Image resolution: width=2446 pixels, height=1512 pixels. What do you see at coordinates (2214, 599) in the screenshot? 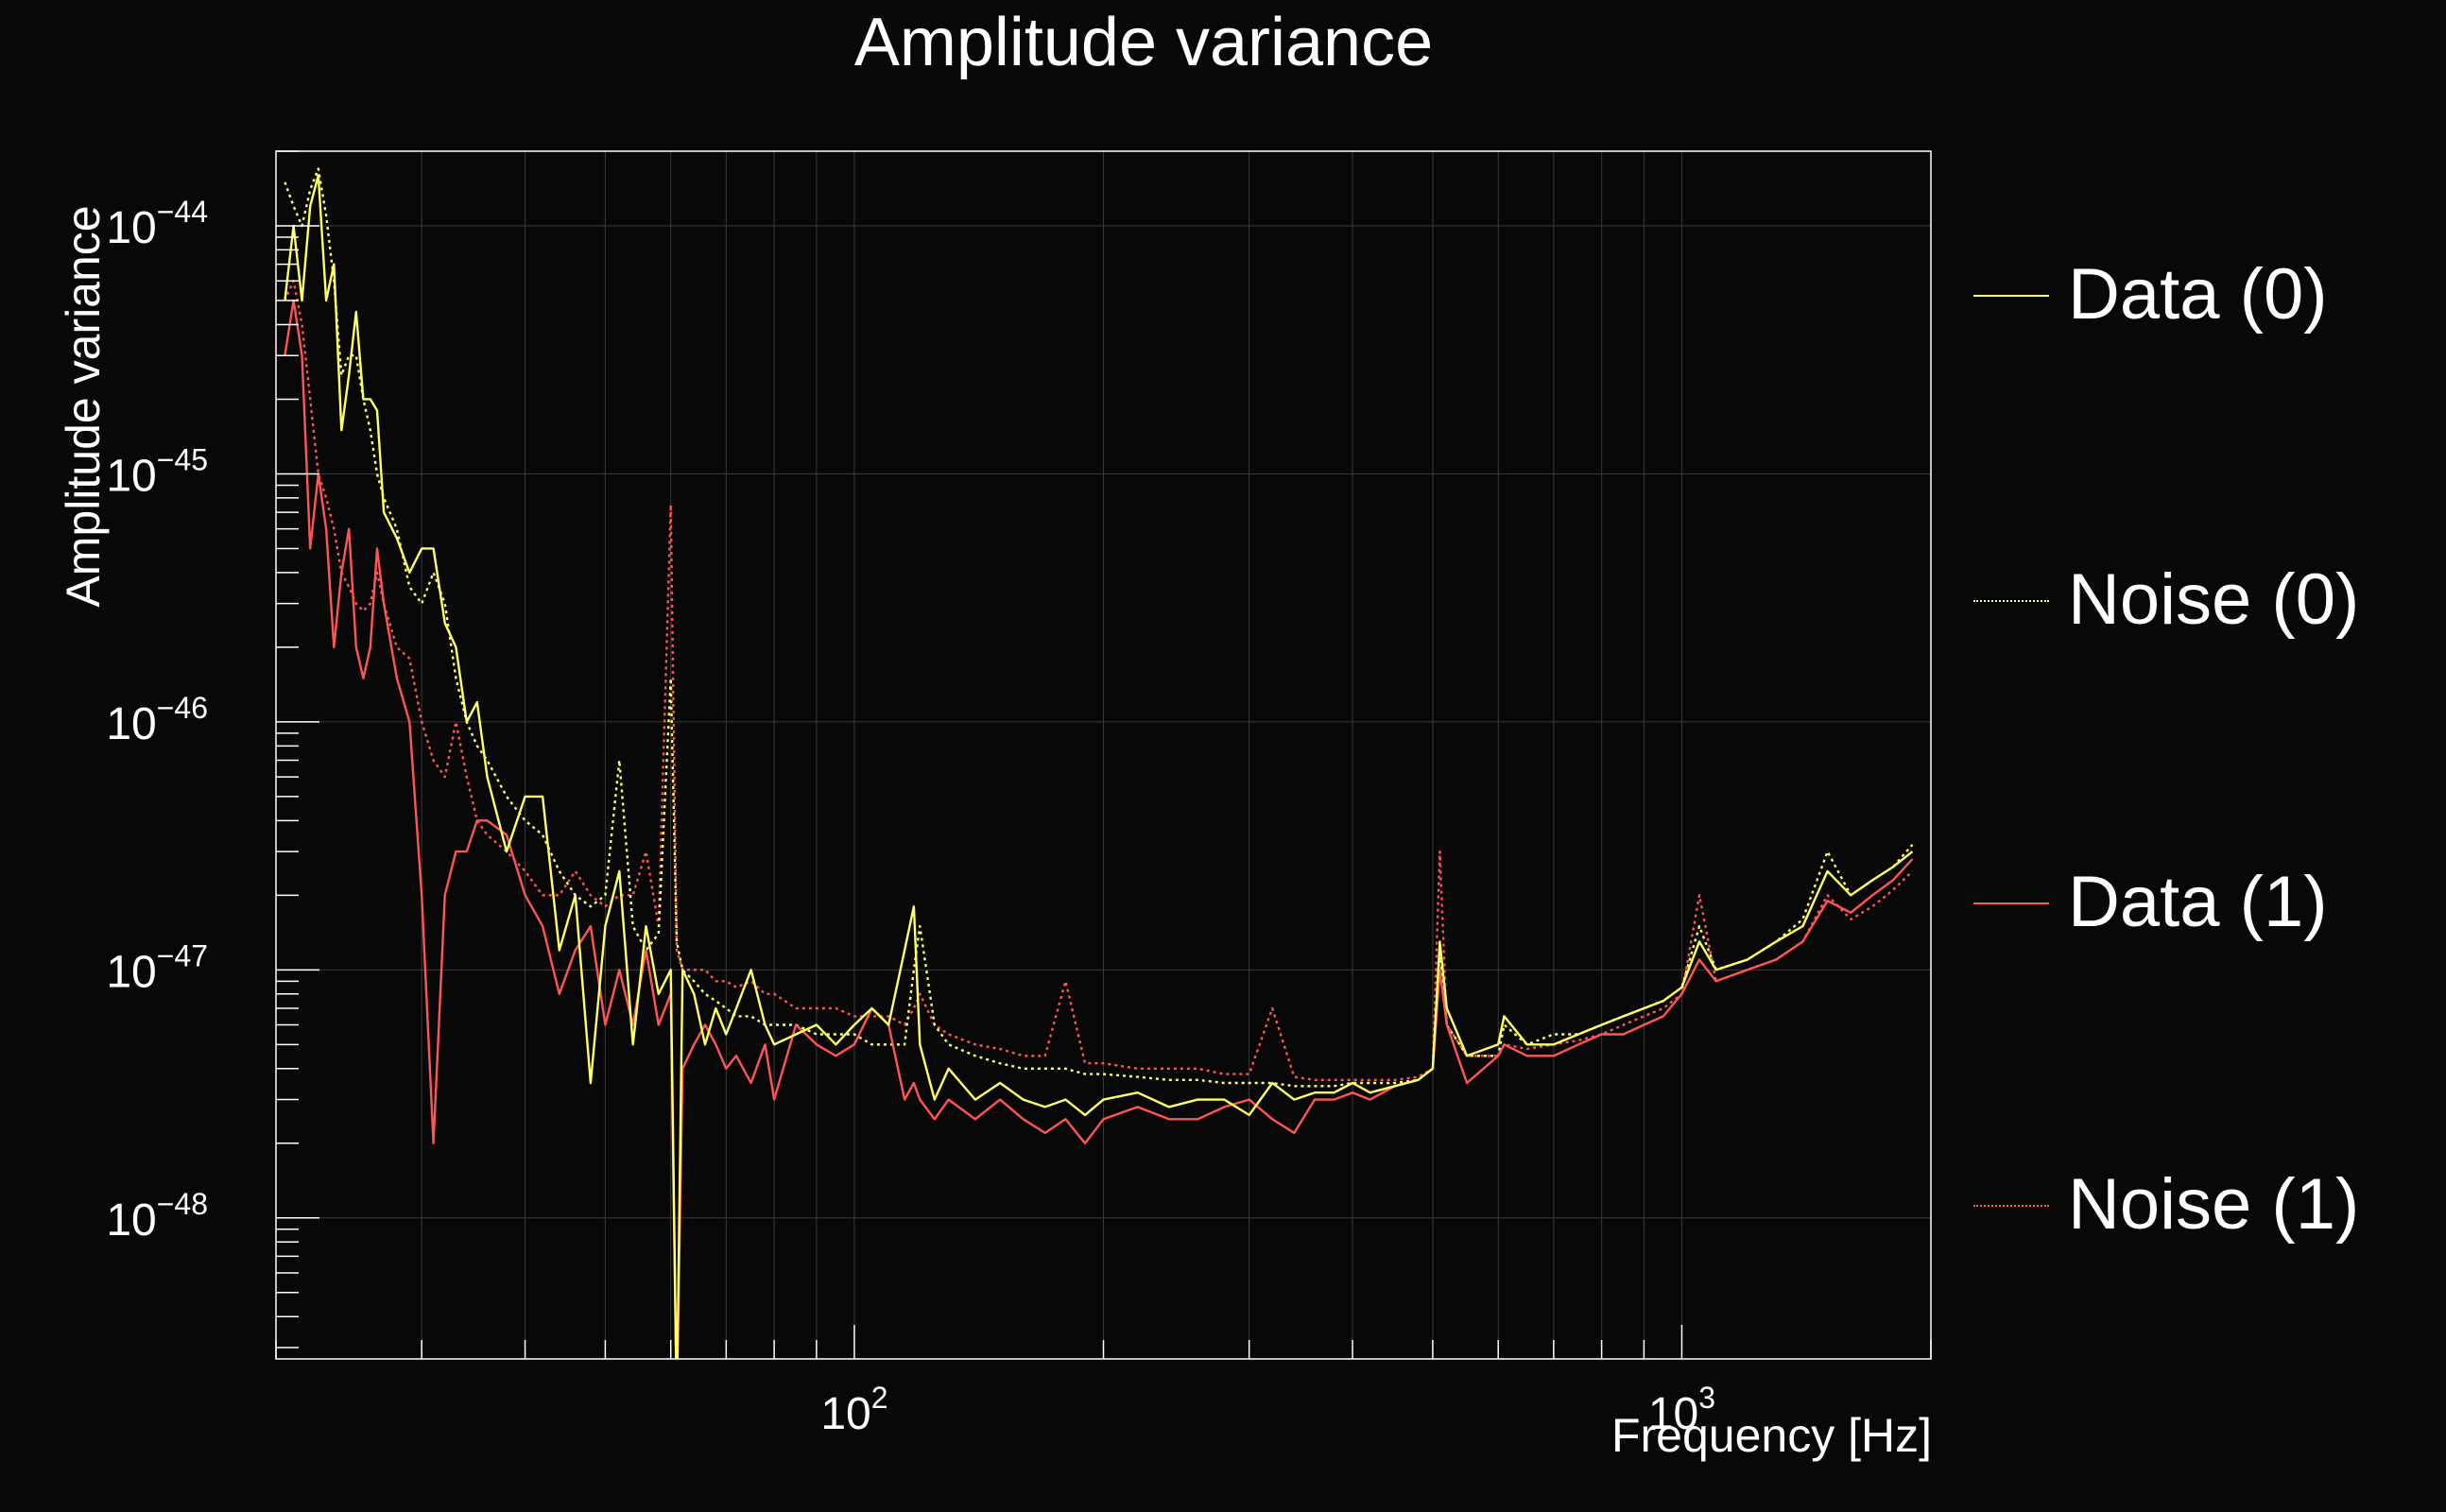
I see `legend-label-noise-0: Noise (0)` at bounding box center [2214, 599].